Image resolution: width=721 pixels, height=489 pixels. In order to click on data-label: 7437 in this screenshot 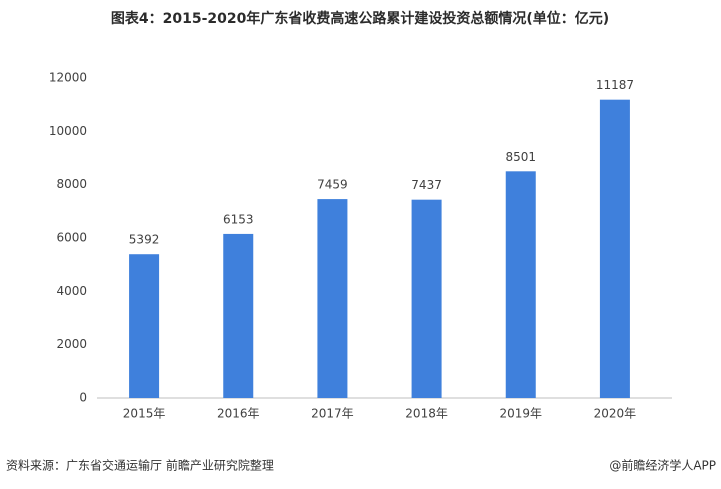, I will do `click(426, 185)`.